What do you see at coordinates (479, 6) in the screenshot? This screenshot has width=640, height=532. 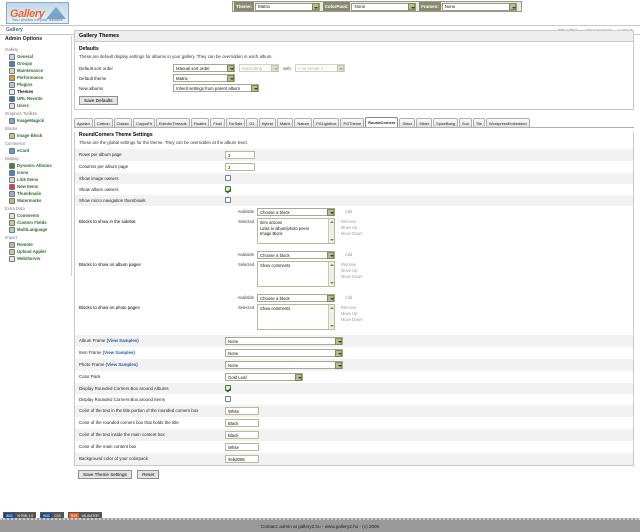 I see `frames-select: None` at bounding box center [479, 6].